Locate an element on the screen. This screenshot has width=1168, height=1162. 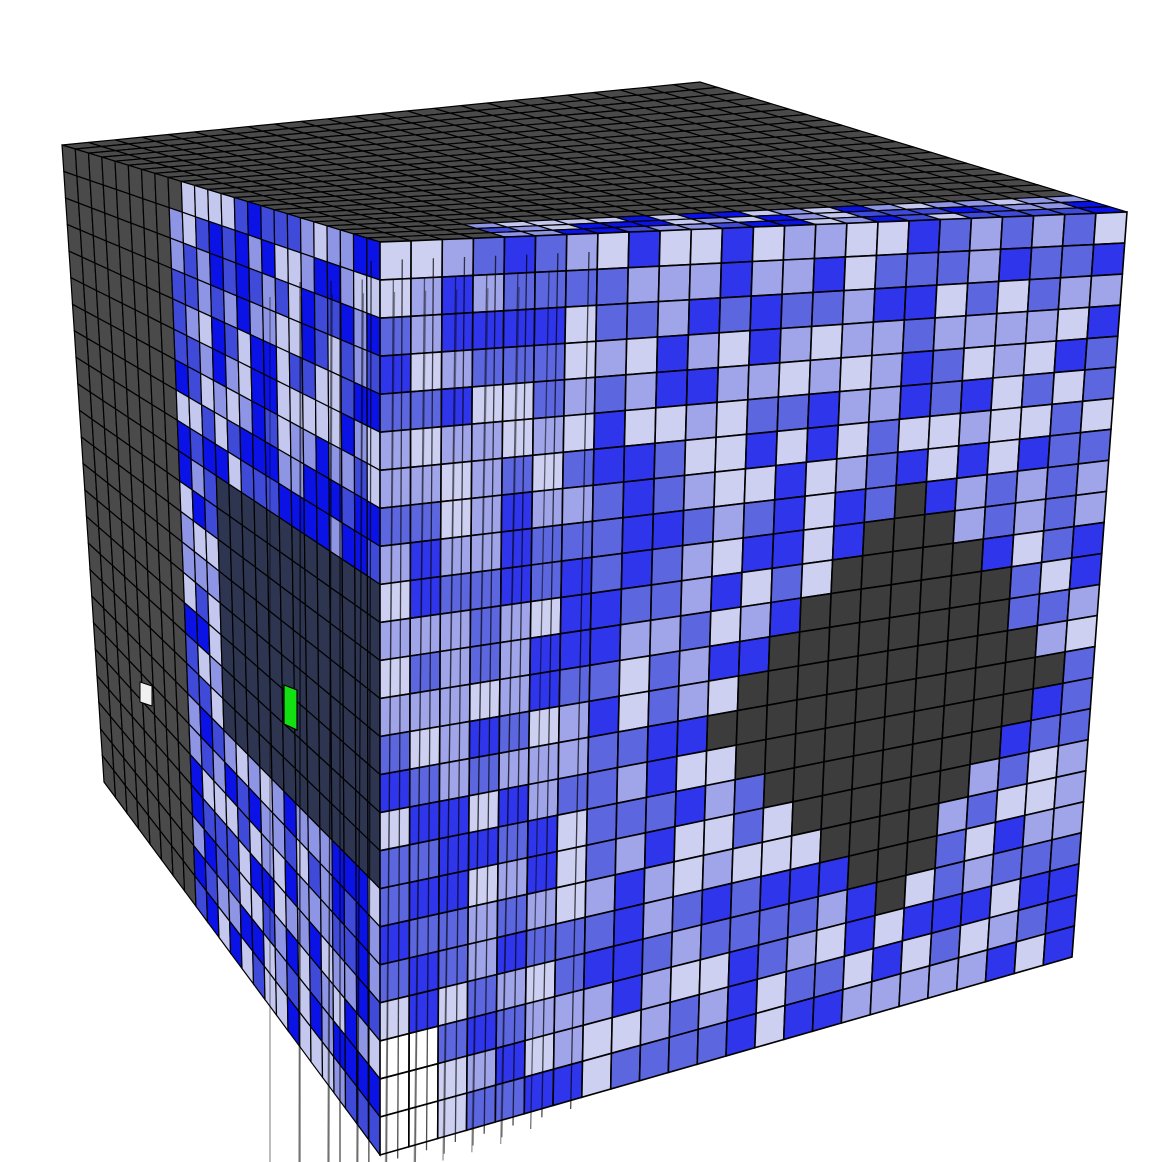
green-selected-cell is located at coordinates (290, 707).